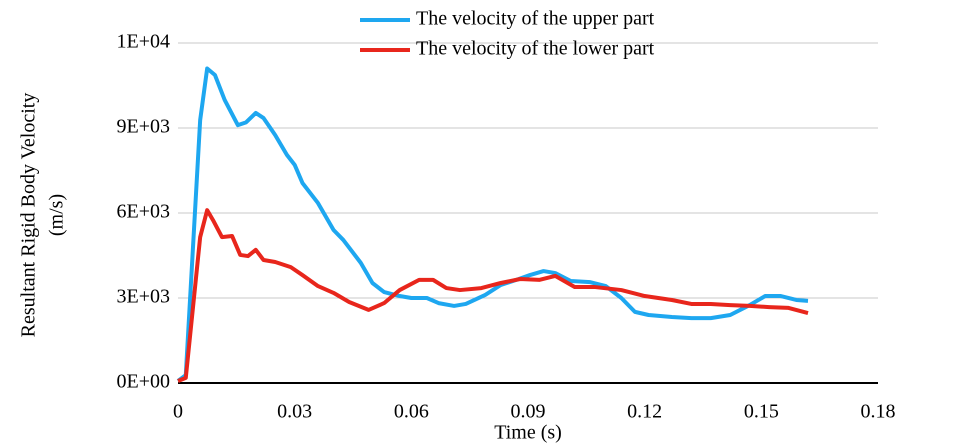 Image resolution: width=958 pixels, height=448 pixels. Describe the element at coordinates (294, 412) in the screenshot. I see `x-tick-label: 0.03` at that location.